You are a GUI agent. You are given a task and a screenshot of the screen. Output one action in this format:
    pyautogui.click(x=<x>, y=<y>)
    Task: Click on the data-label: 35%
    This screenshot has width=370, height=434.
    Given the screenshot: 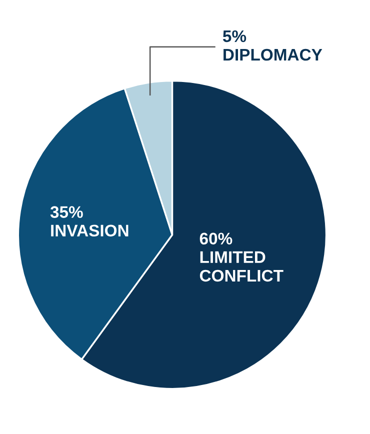 What is the action you would take?
    pyautogui.click(x=66, y=212)
    